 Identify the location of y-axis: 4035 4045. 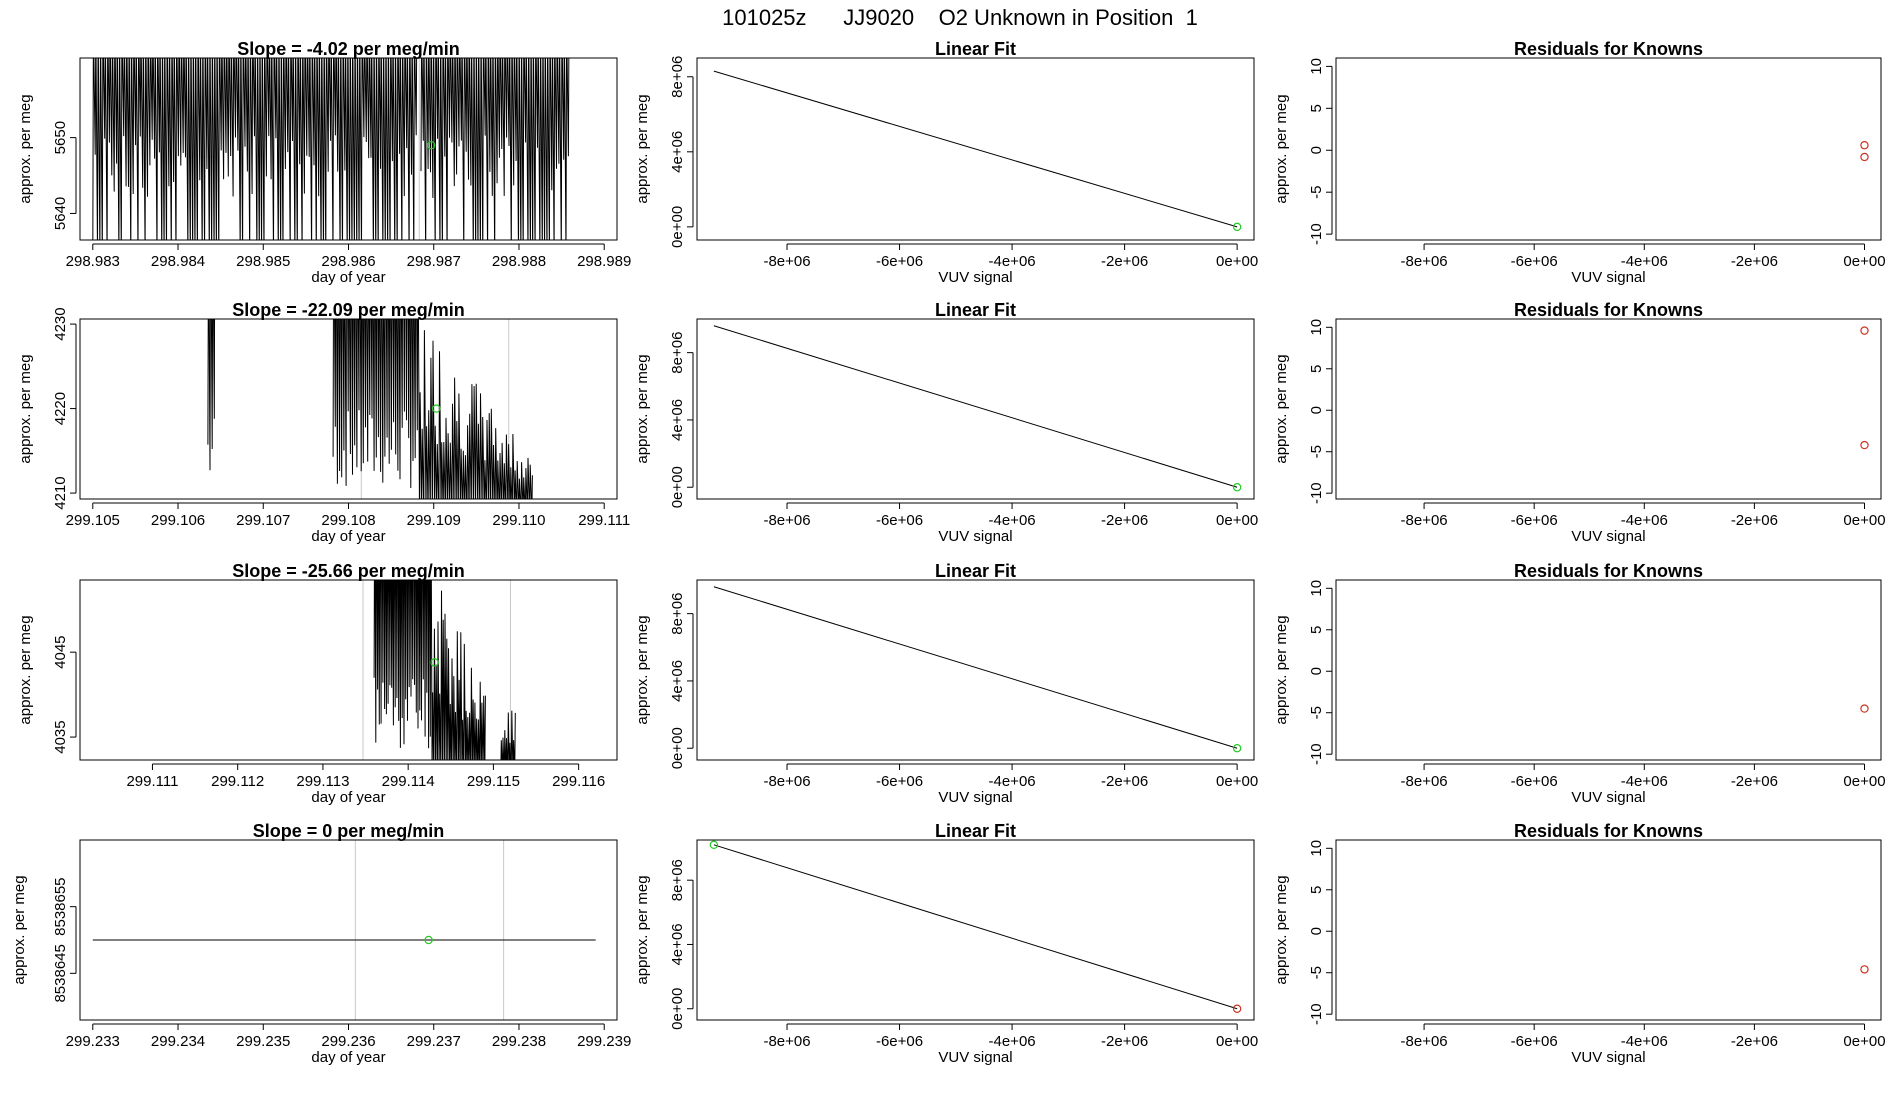
(64, 694).